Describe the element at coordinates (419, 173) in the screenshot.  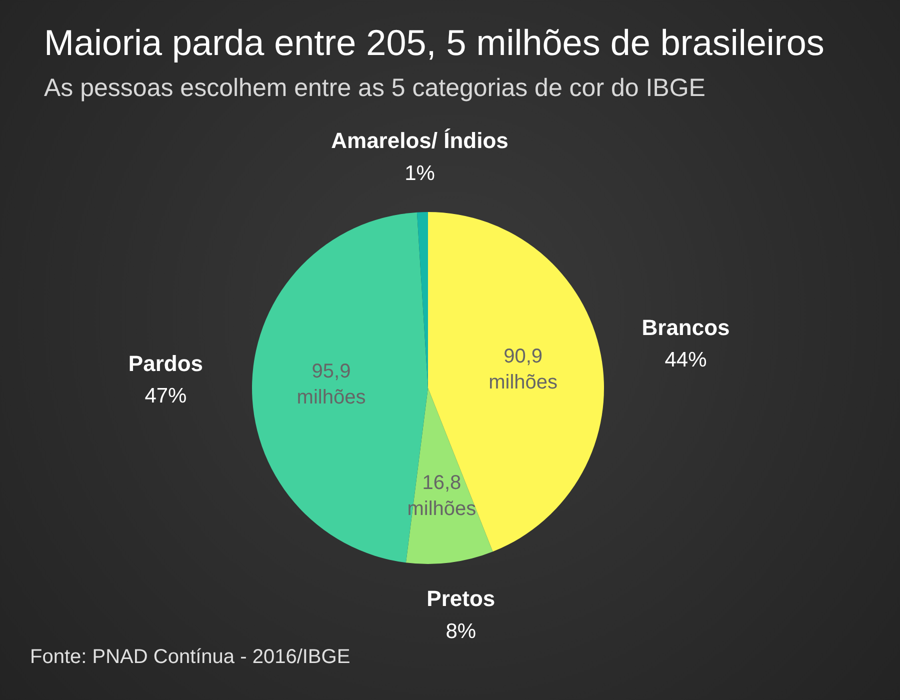
I see `data-label: 1%` at that location.